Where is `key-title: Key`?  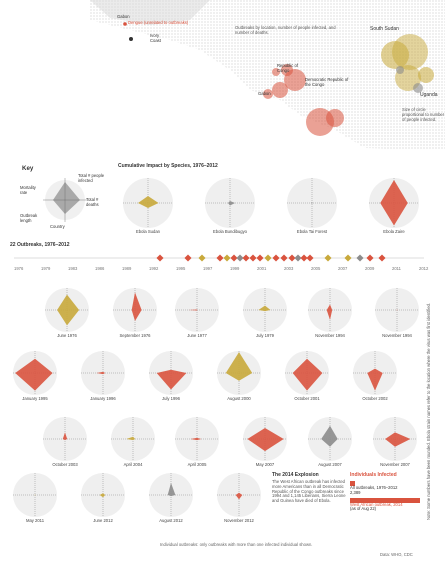
key-title: Key is located at coordinates (28, 168).